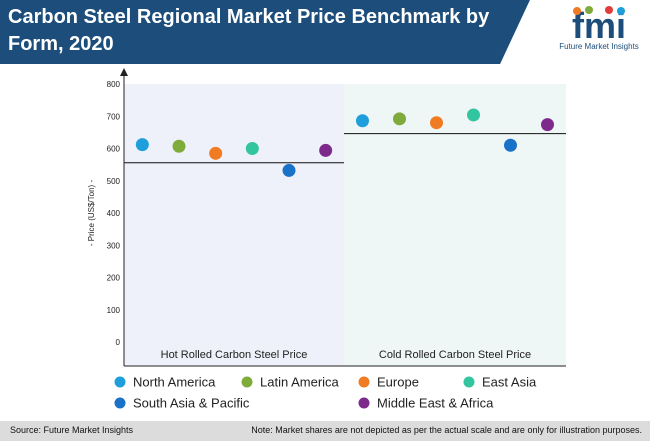 This screenshot has width=650, height=441. What do you see at coordinates (191, 403) in the screenshot?
I see `legend-label: South Asia & Pacific` at bounding box center [191, 403].